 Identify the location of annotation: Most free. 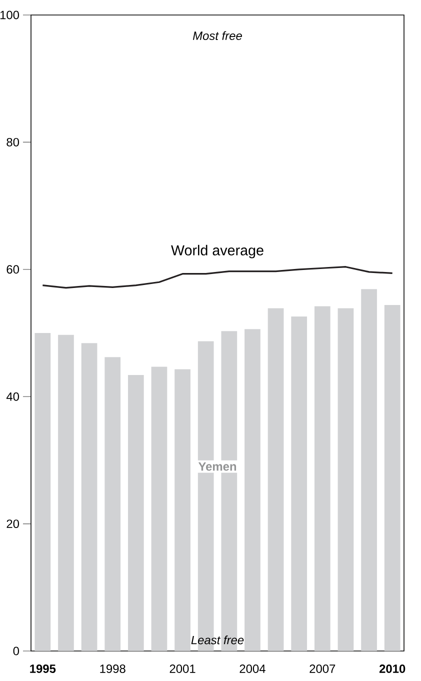
(217, 35).